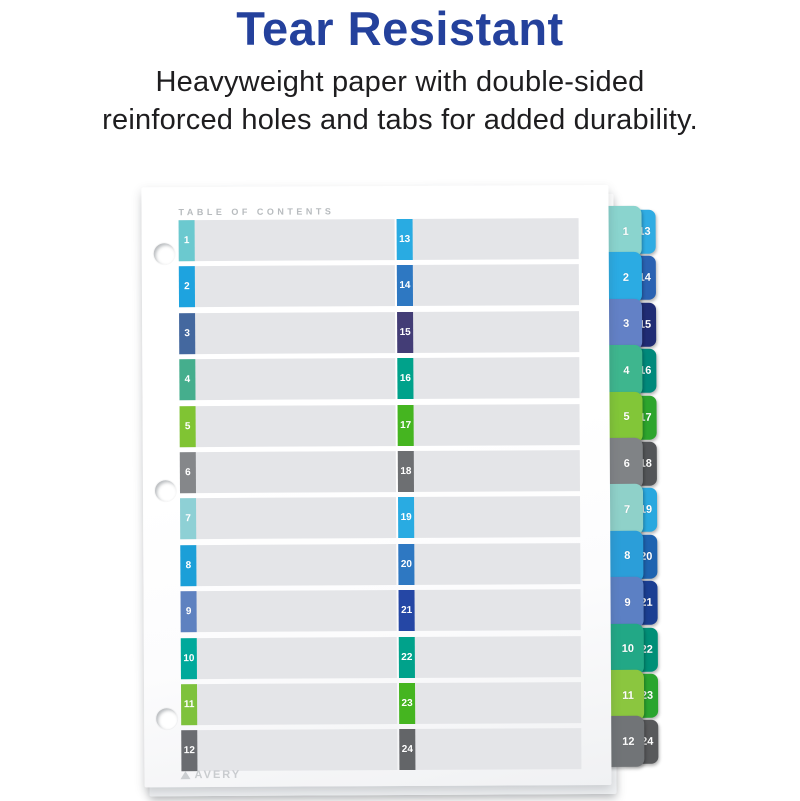 The height and width of the screenshot is (801, 800). I want to click on toc-heading: TABLE OF CONTENTS, so click(256, 212).